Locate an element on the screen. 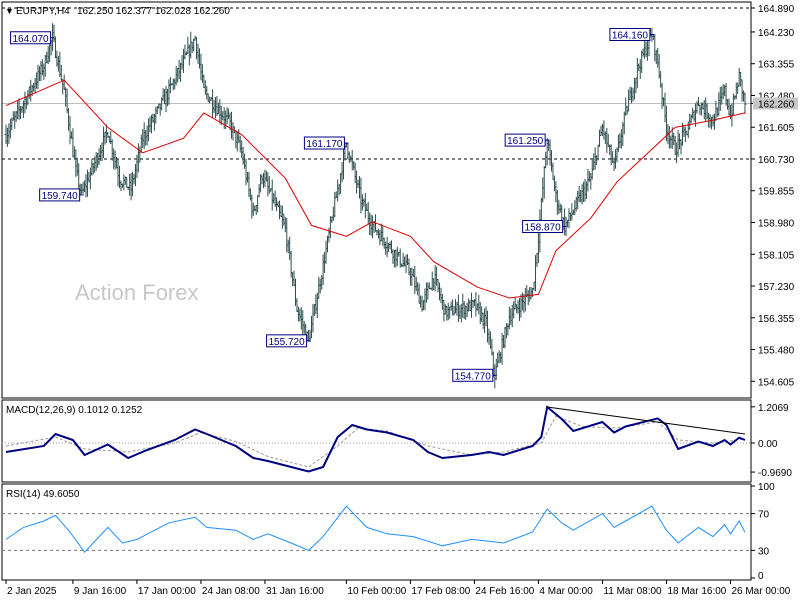 The width and height of the screenshot is (800, 600). price-tick-label: 156.355 is located at coordinates (776, 319).